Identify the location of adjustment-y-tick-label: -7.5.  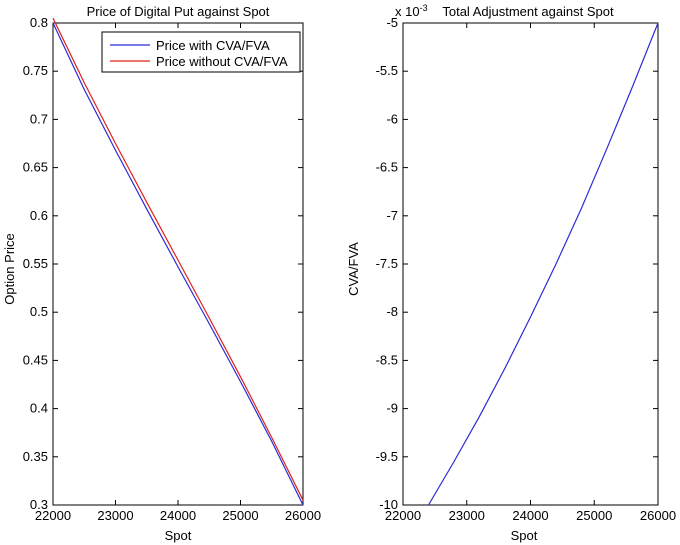
(387, 263).